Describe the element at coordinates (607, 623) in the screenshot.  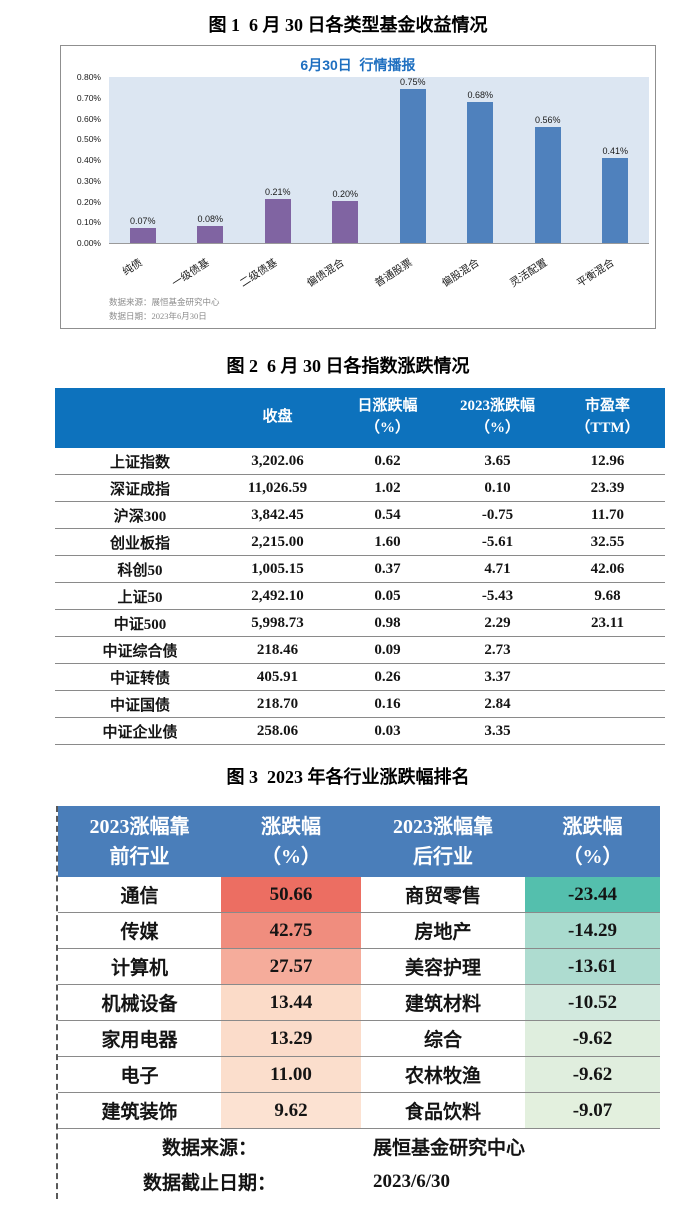
I see `index-pe-ttm: 23.11` at that location.